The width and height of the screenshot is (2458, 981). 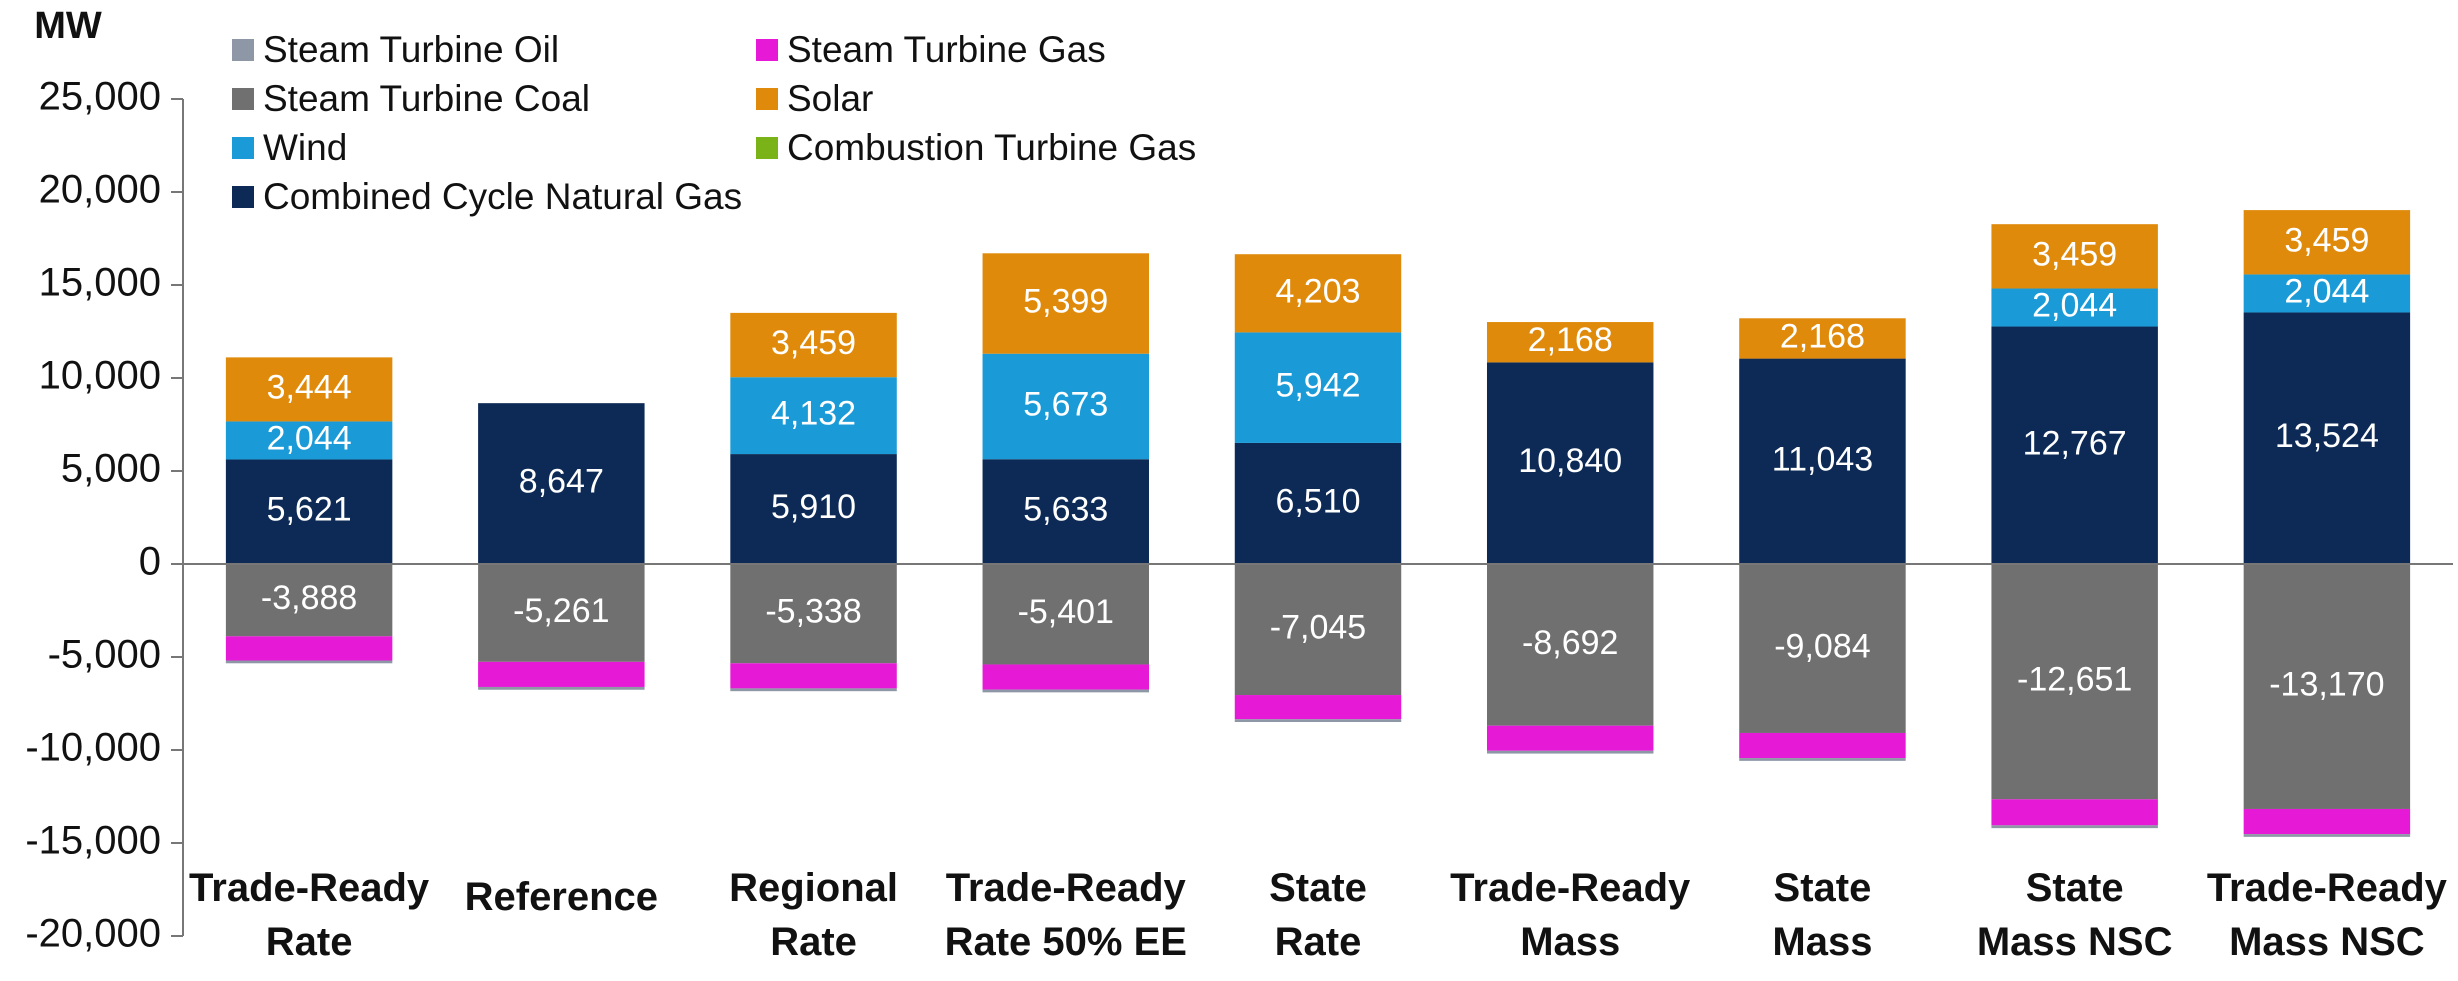 I want to click on data-label: 5,399, so click(x=1065, y=301).